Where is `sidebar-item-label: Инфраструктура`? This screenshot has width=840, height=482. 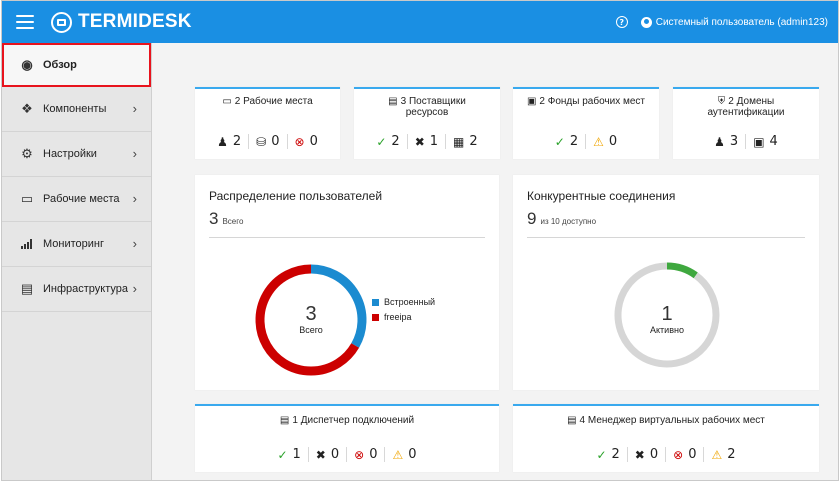
sidebar-item-label: Инфраструктура is located at coordinates (86, 289).